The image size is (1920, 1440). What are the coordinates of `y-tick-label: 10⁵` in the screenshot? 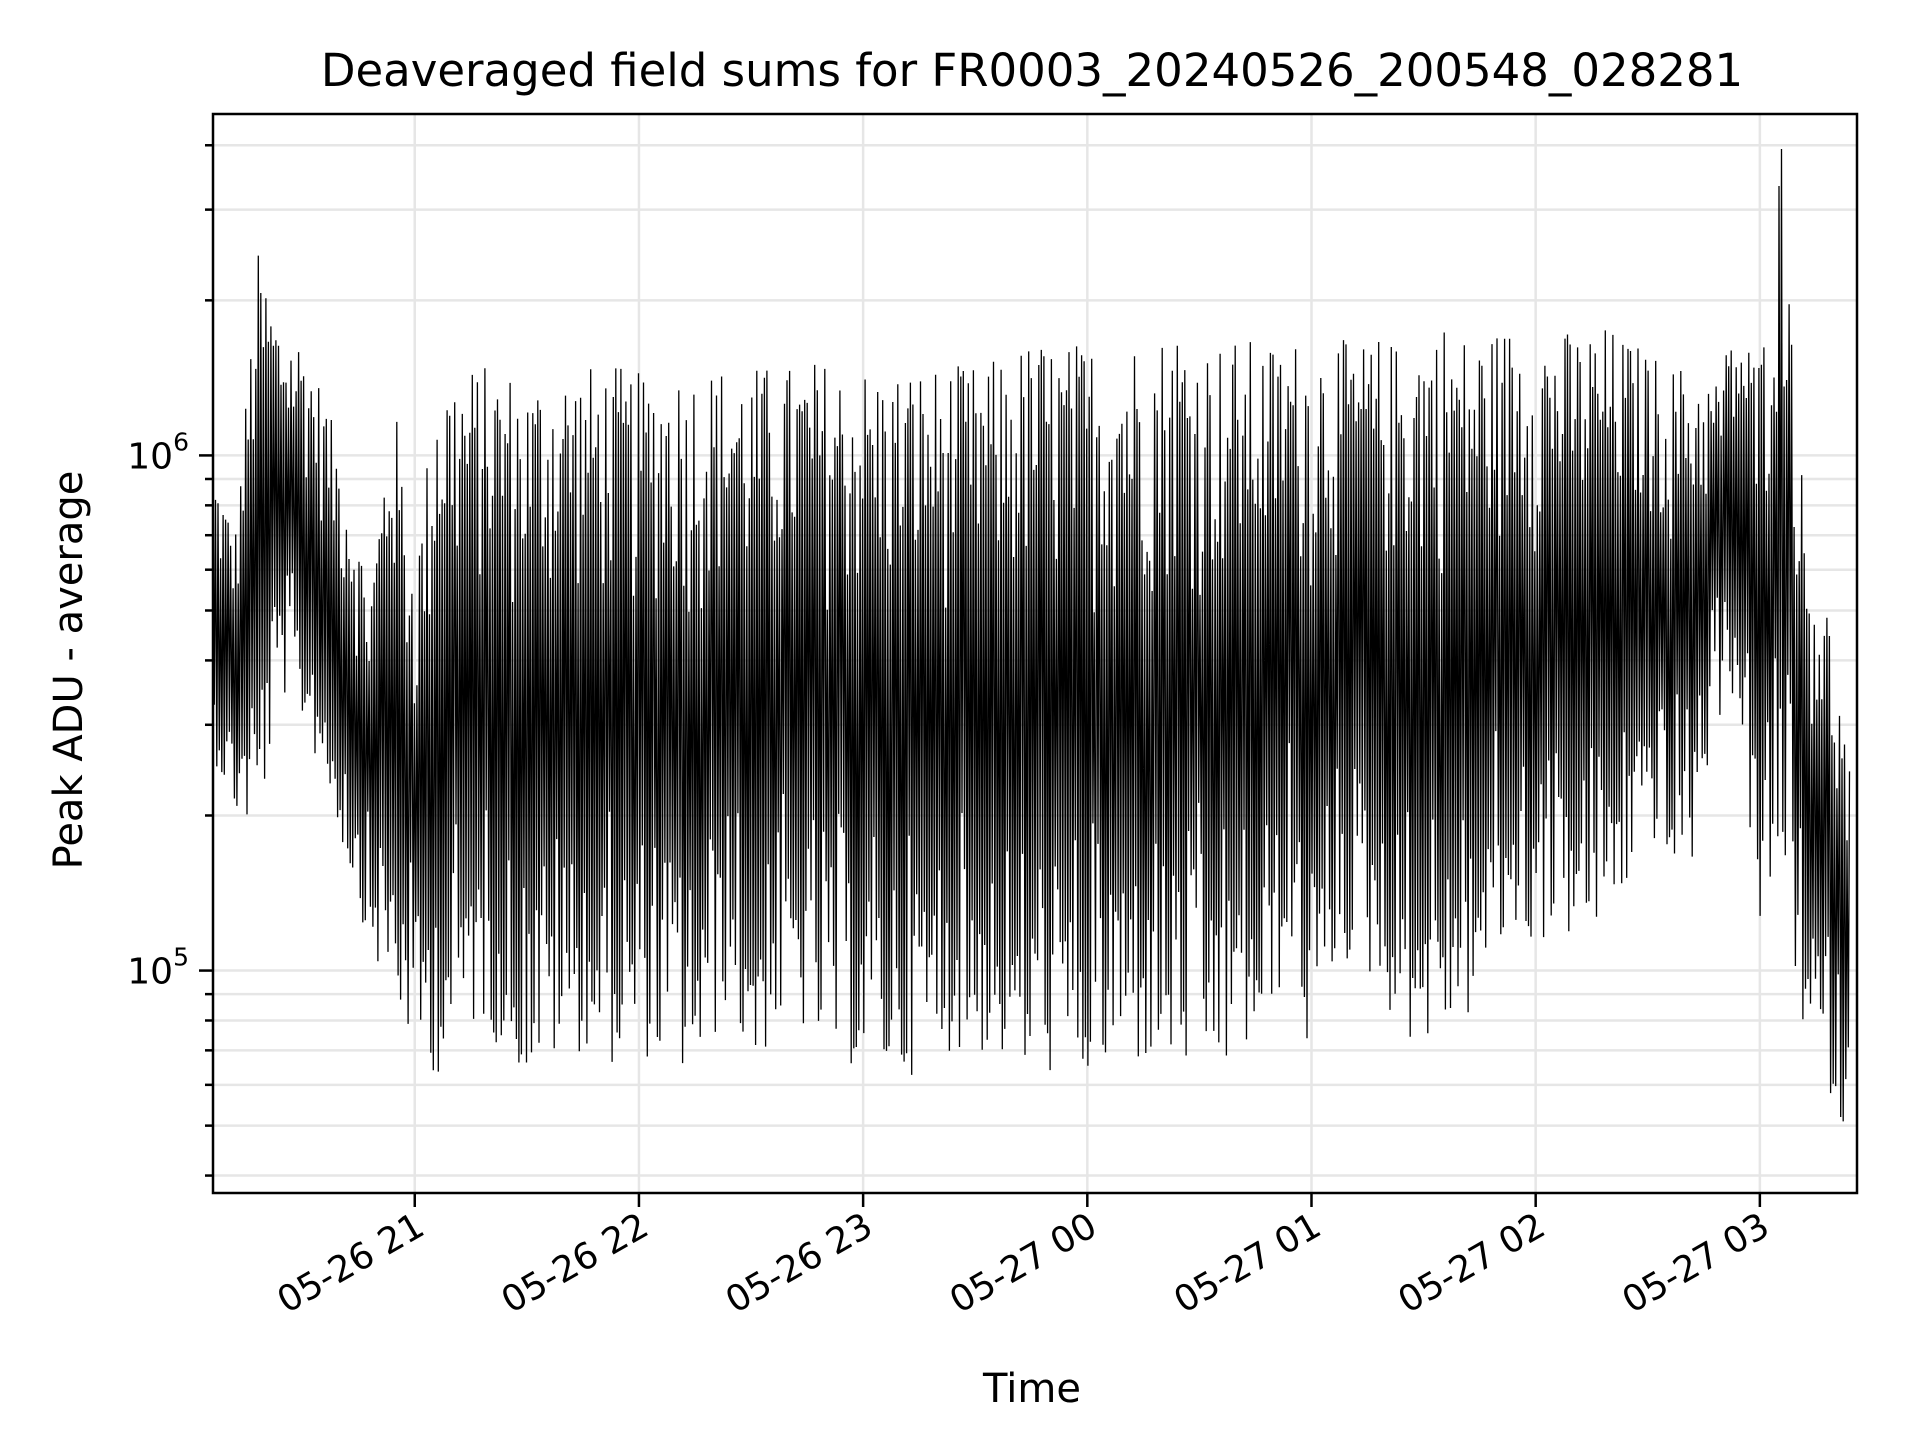 It's located at (158, 968).